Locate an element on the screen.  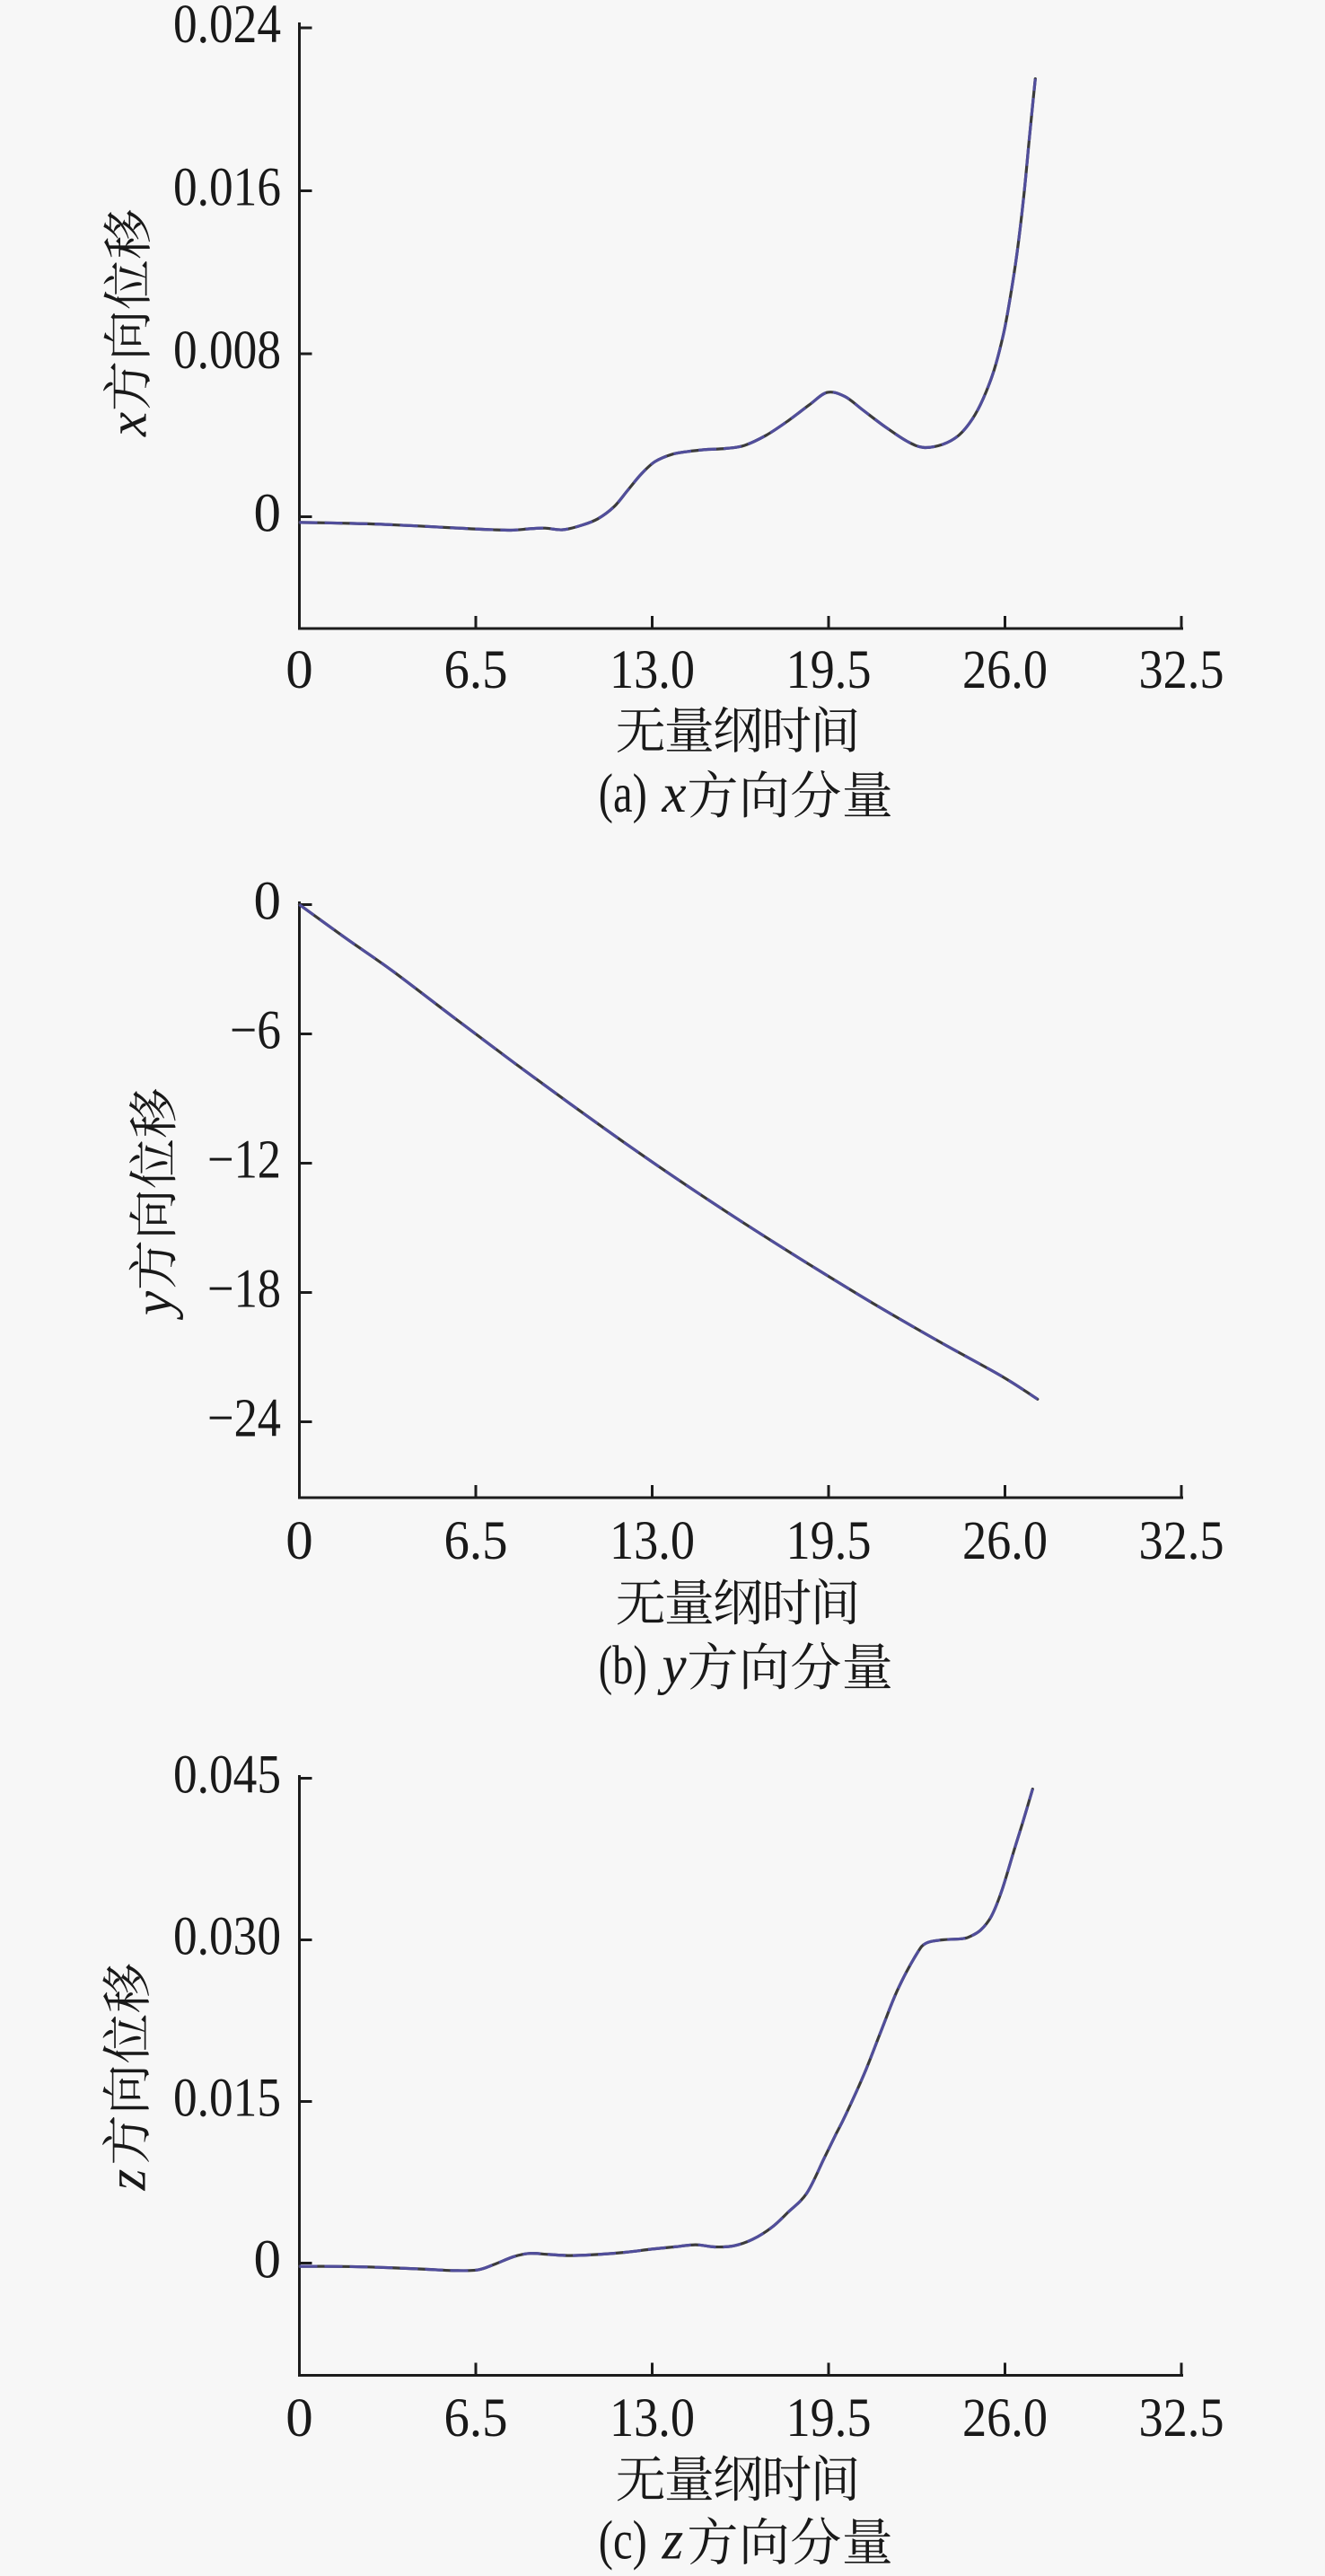
svg-text: 0.015 is located at coordinates (227, 2099).